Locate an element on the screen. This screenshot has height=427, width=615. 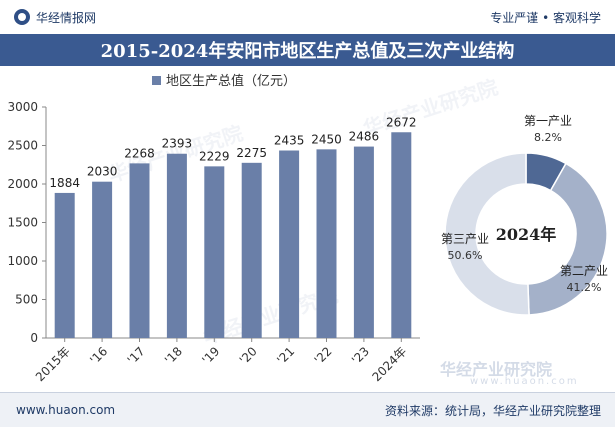
x-tick-label: '21 is located at coordinates (285, 355).